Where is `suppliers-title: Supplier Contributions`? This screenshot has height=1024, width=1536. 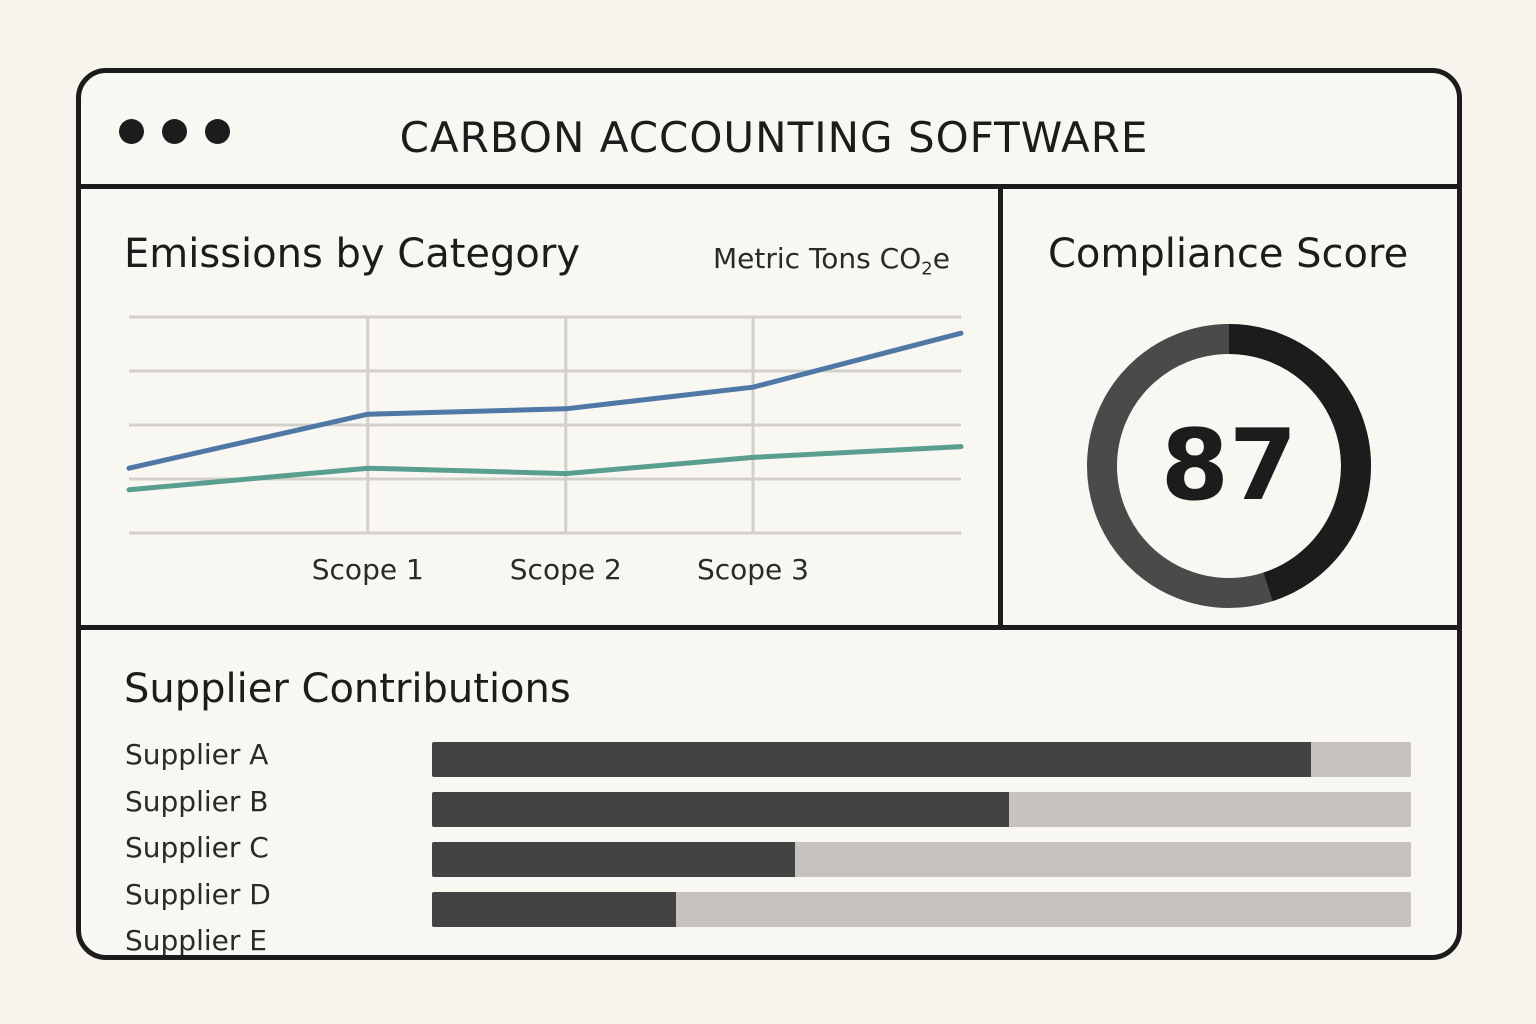 suppliers-title: Supplier Contributions is located at coordinates (347, 689).